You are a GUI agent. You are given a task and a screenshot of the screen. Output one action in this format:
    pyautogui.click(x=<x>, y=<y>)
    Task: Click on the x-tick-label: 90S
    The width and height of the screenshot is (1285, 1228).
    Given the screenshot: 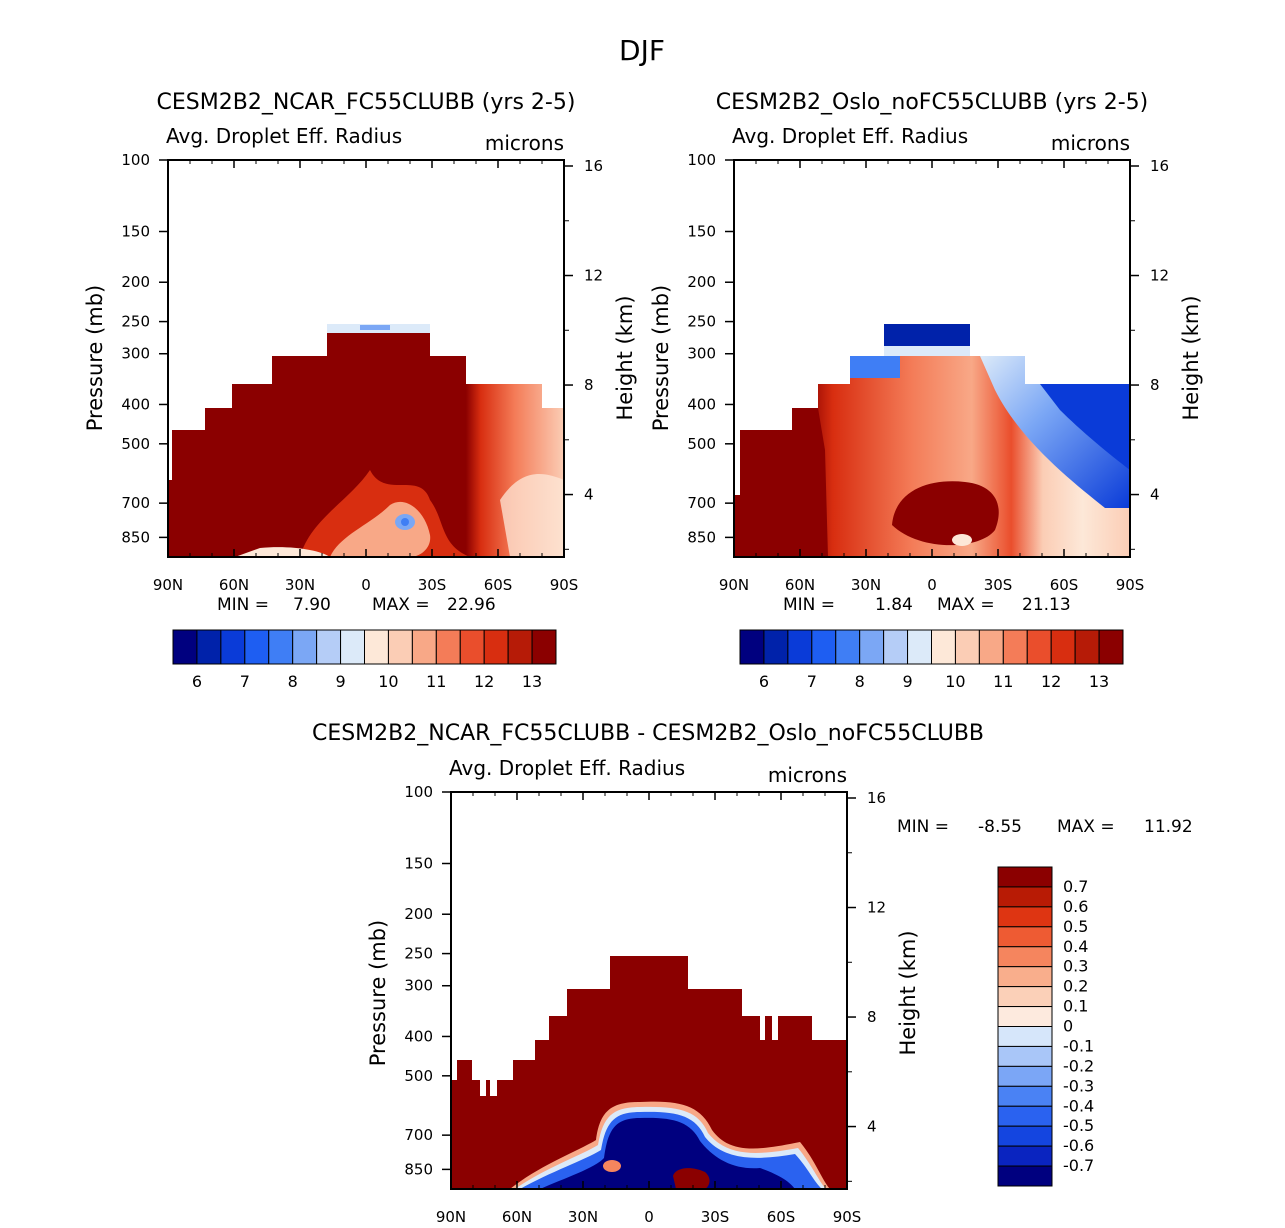 What is the action you would take?
    pyautogui.click(x=1130, y=585)
    